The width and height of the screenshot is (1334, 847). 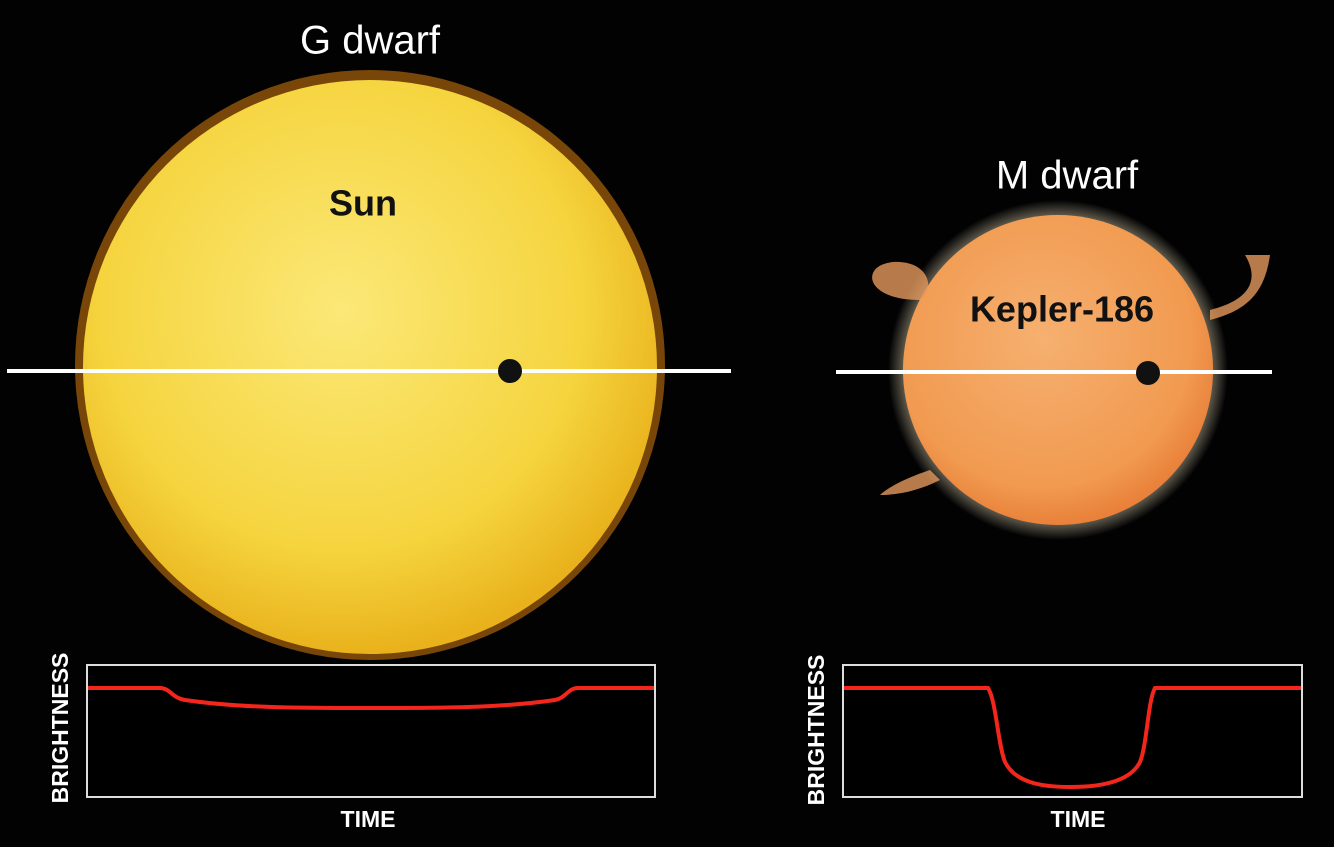 What do you see at coordinates (370, 41) in the screenshot?
I see `panel-title: G dwarf` at bounding box center [370, 41].